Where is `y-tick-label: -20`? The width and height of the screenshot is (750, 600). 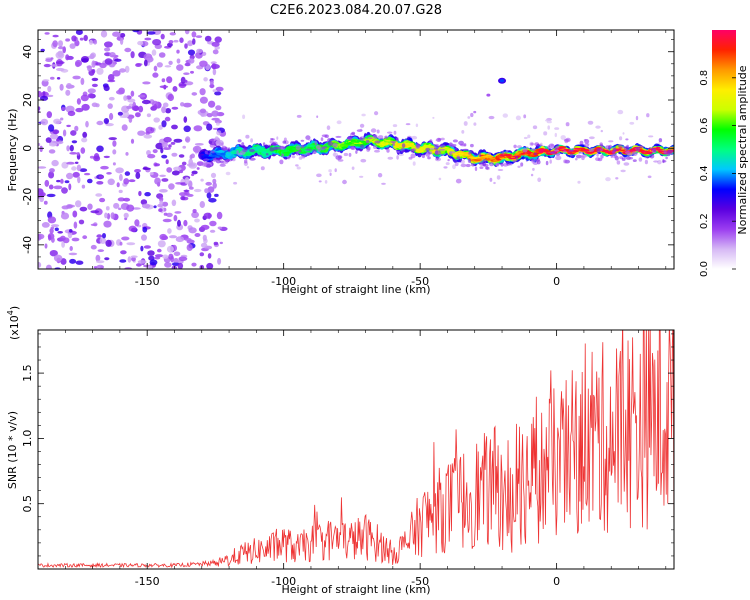 y-tick-label: -20 is located at coordinates (27, 197).